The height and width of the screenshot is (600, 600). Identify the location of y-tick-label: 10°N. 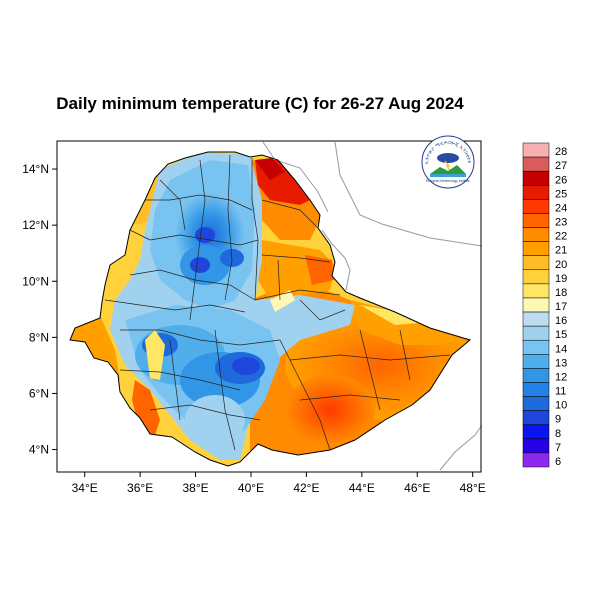
(35, 281).